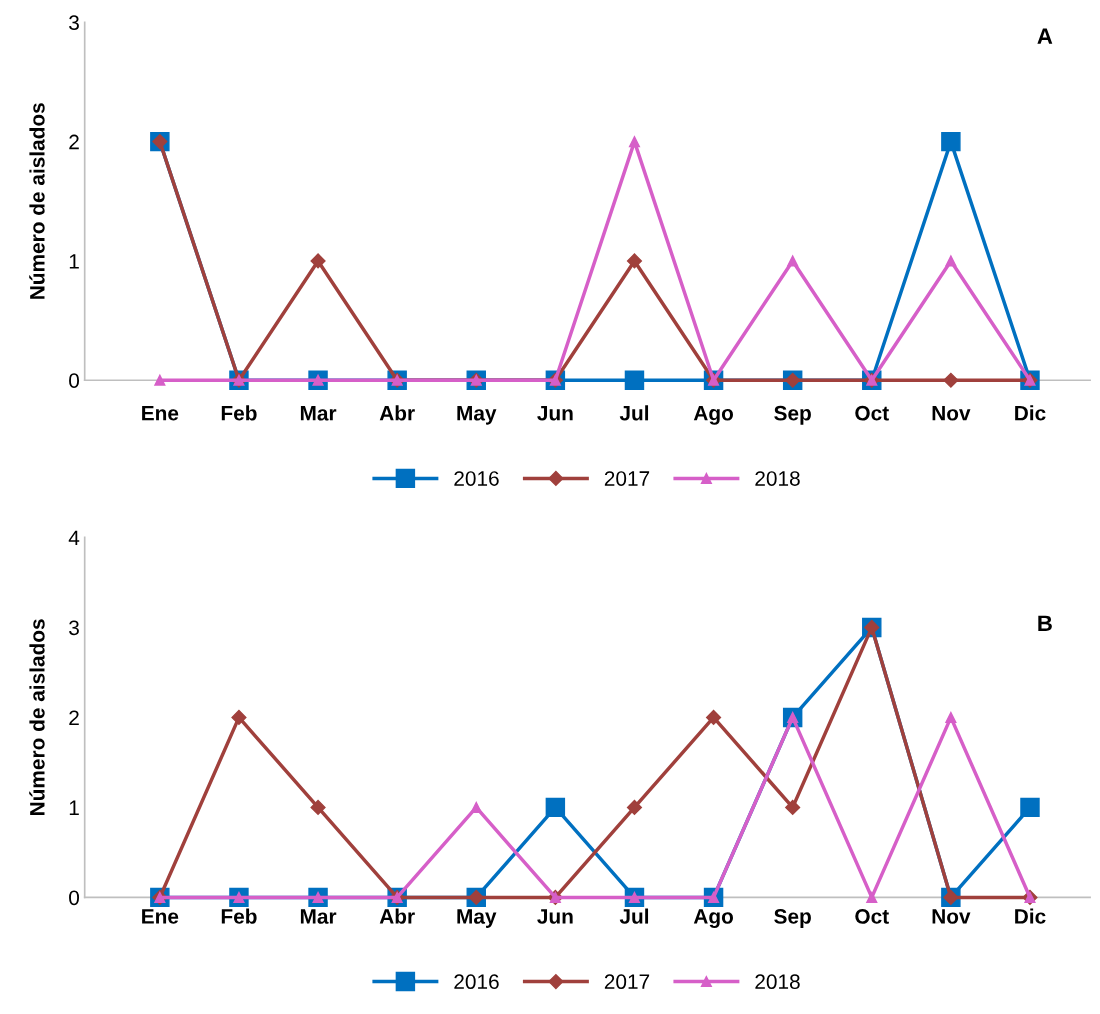 This screenshot has width=1100, height=1014. What do you see at coordinates (74, 537) in the screenshot?
I see `y-tick-label: 4` at bounding box center [74, 537].